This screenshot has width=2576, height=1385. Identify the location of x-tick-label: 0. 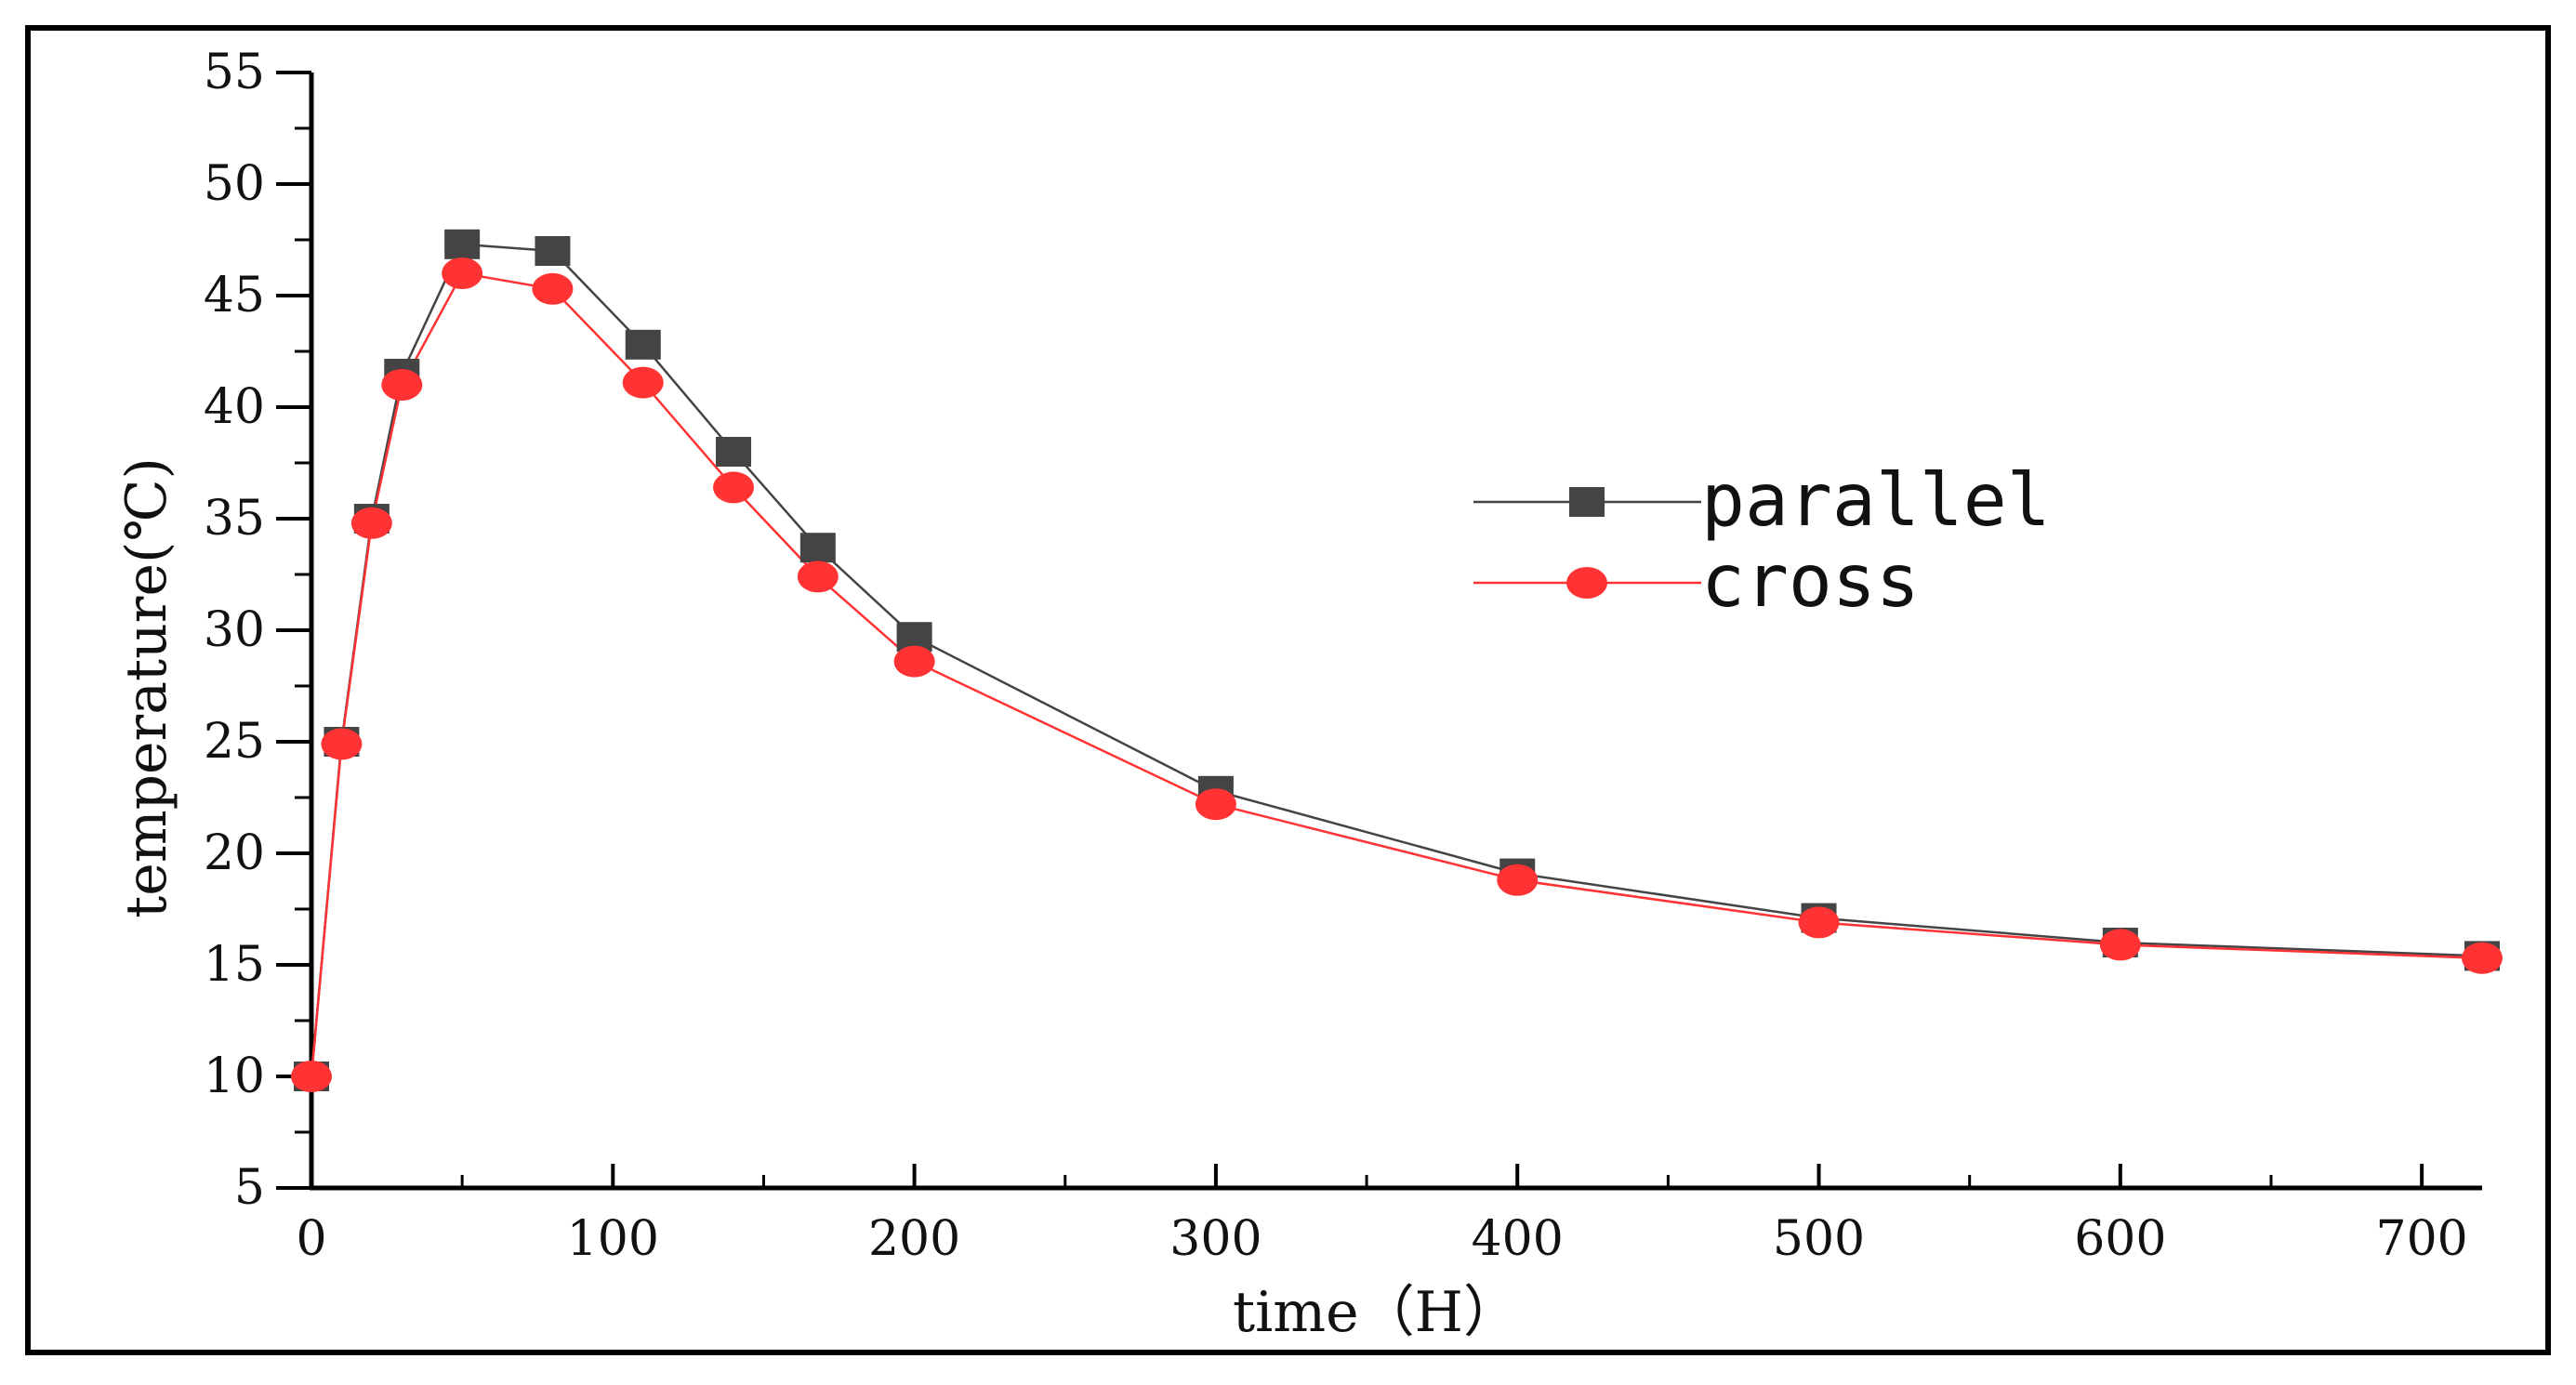
(311, 1239).